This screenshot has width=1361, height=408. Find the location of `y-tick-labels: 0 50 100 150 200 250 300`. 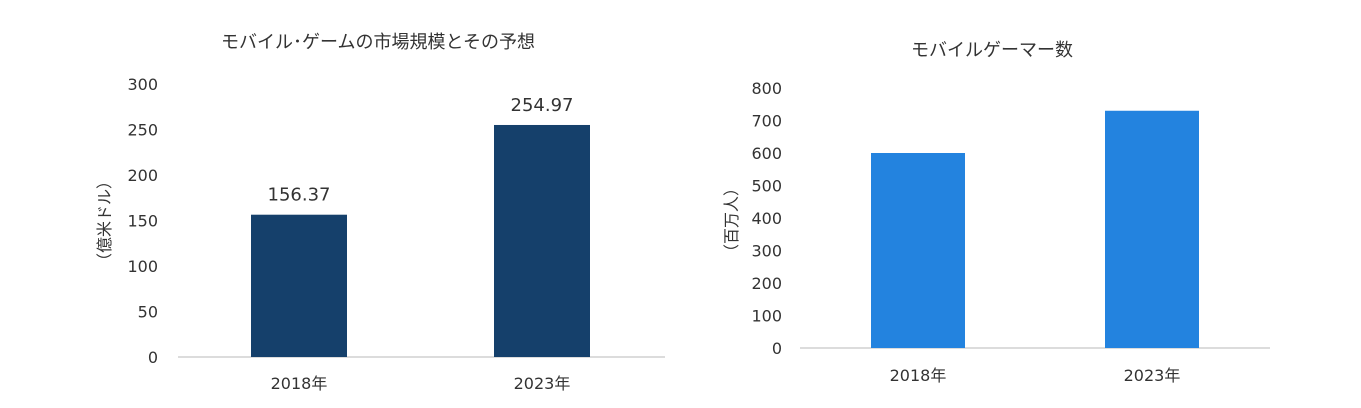

y-tick-labels: 0 50 100 150 200 250 300 is located at coordinates (142, 221).